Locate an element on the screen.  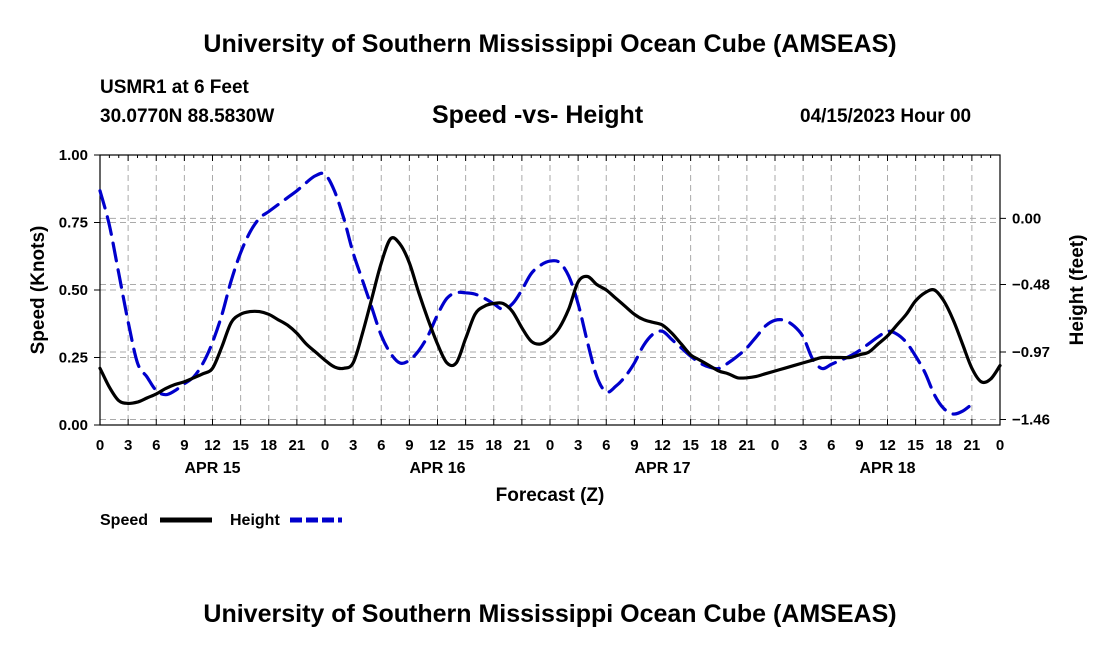
run-date: 04/15/2023 Hour 00 is located at coordinates (886, 116).